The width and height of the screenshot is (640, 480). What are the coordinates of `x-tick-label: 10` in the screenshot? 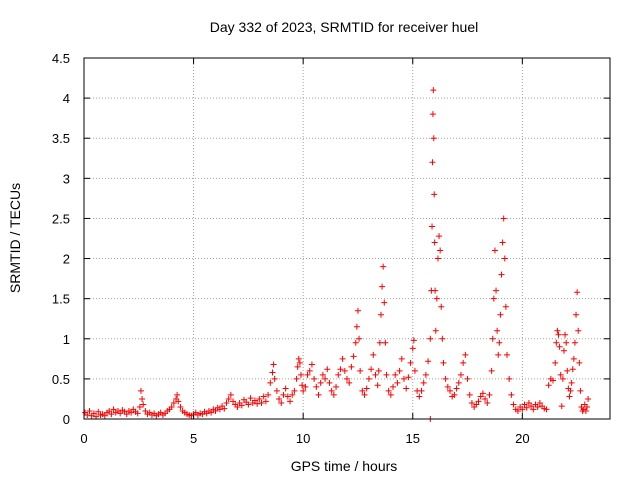 It's located at (303, 438).